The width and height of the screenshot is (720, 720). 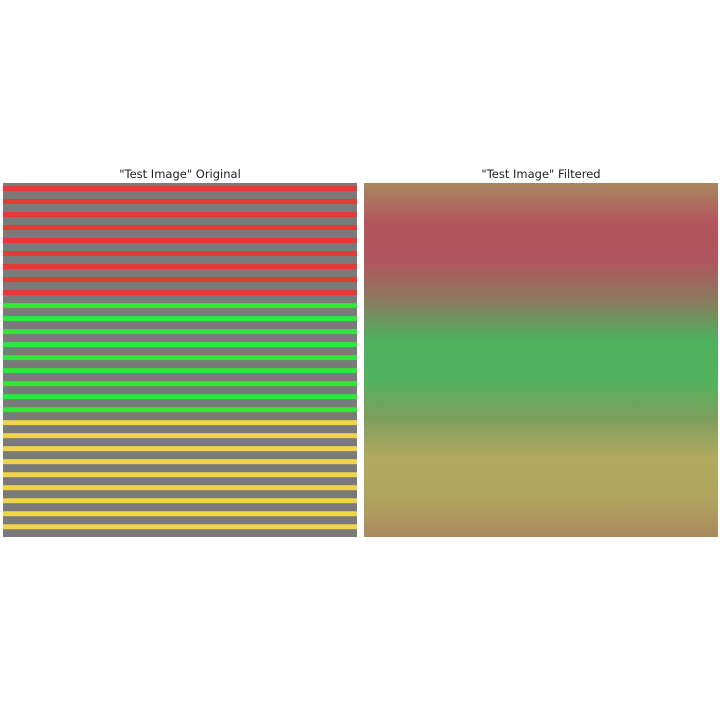 What do you see at coordinates (180, 174) in the screenshot?
I see `original-title: "Test Image" Original` at bounding box center [180, 174].